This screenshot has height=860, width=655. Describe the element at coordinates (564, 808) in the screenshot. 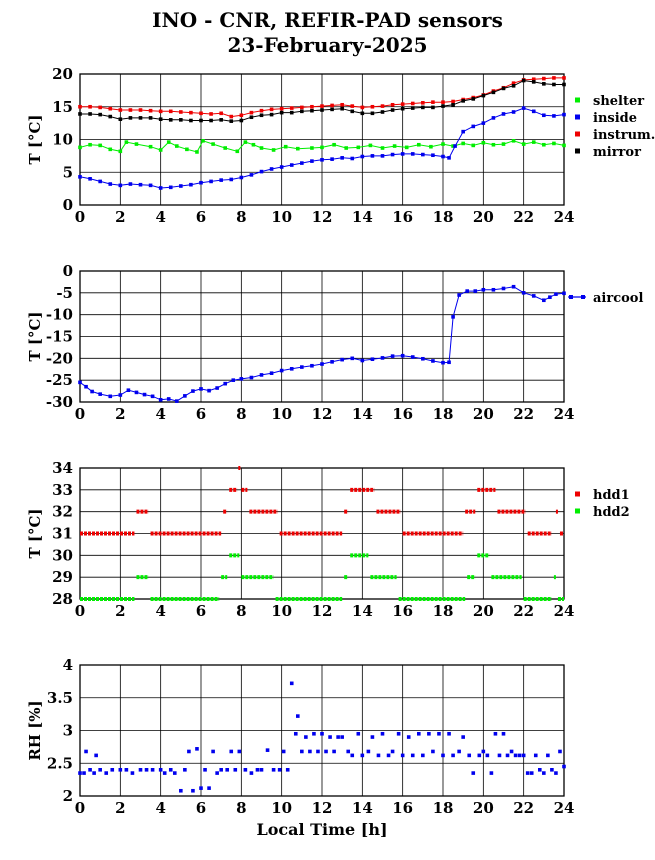

I see `x-tick-label: 24` at that location.